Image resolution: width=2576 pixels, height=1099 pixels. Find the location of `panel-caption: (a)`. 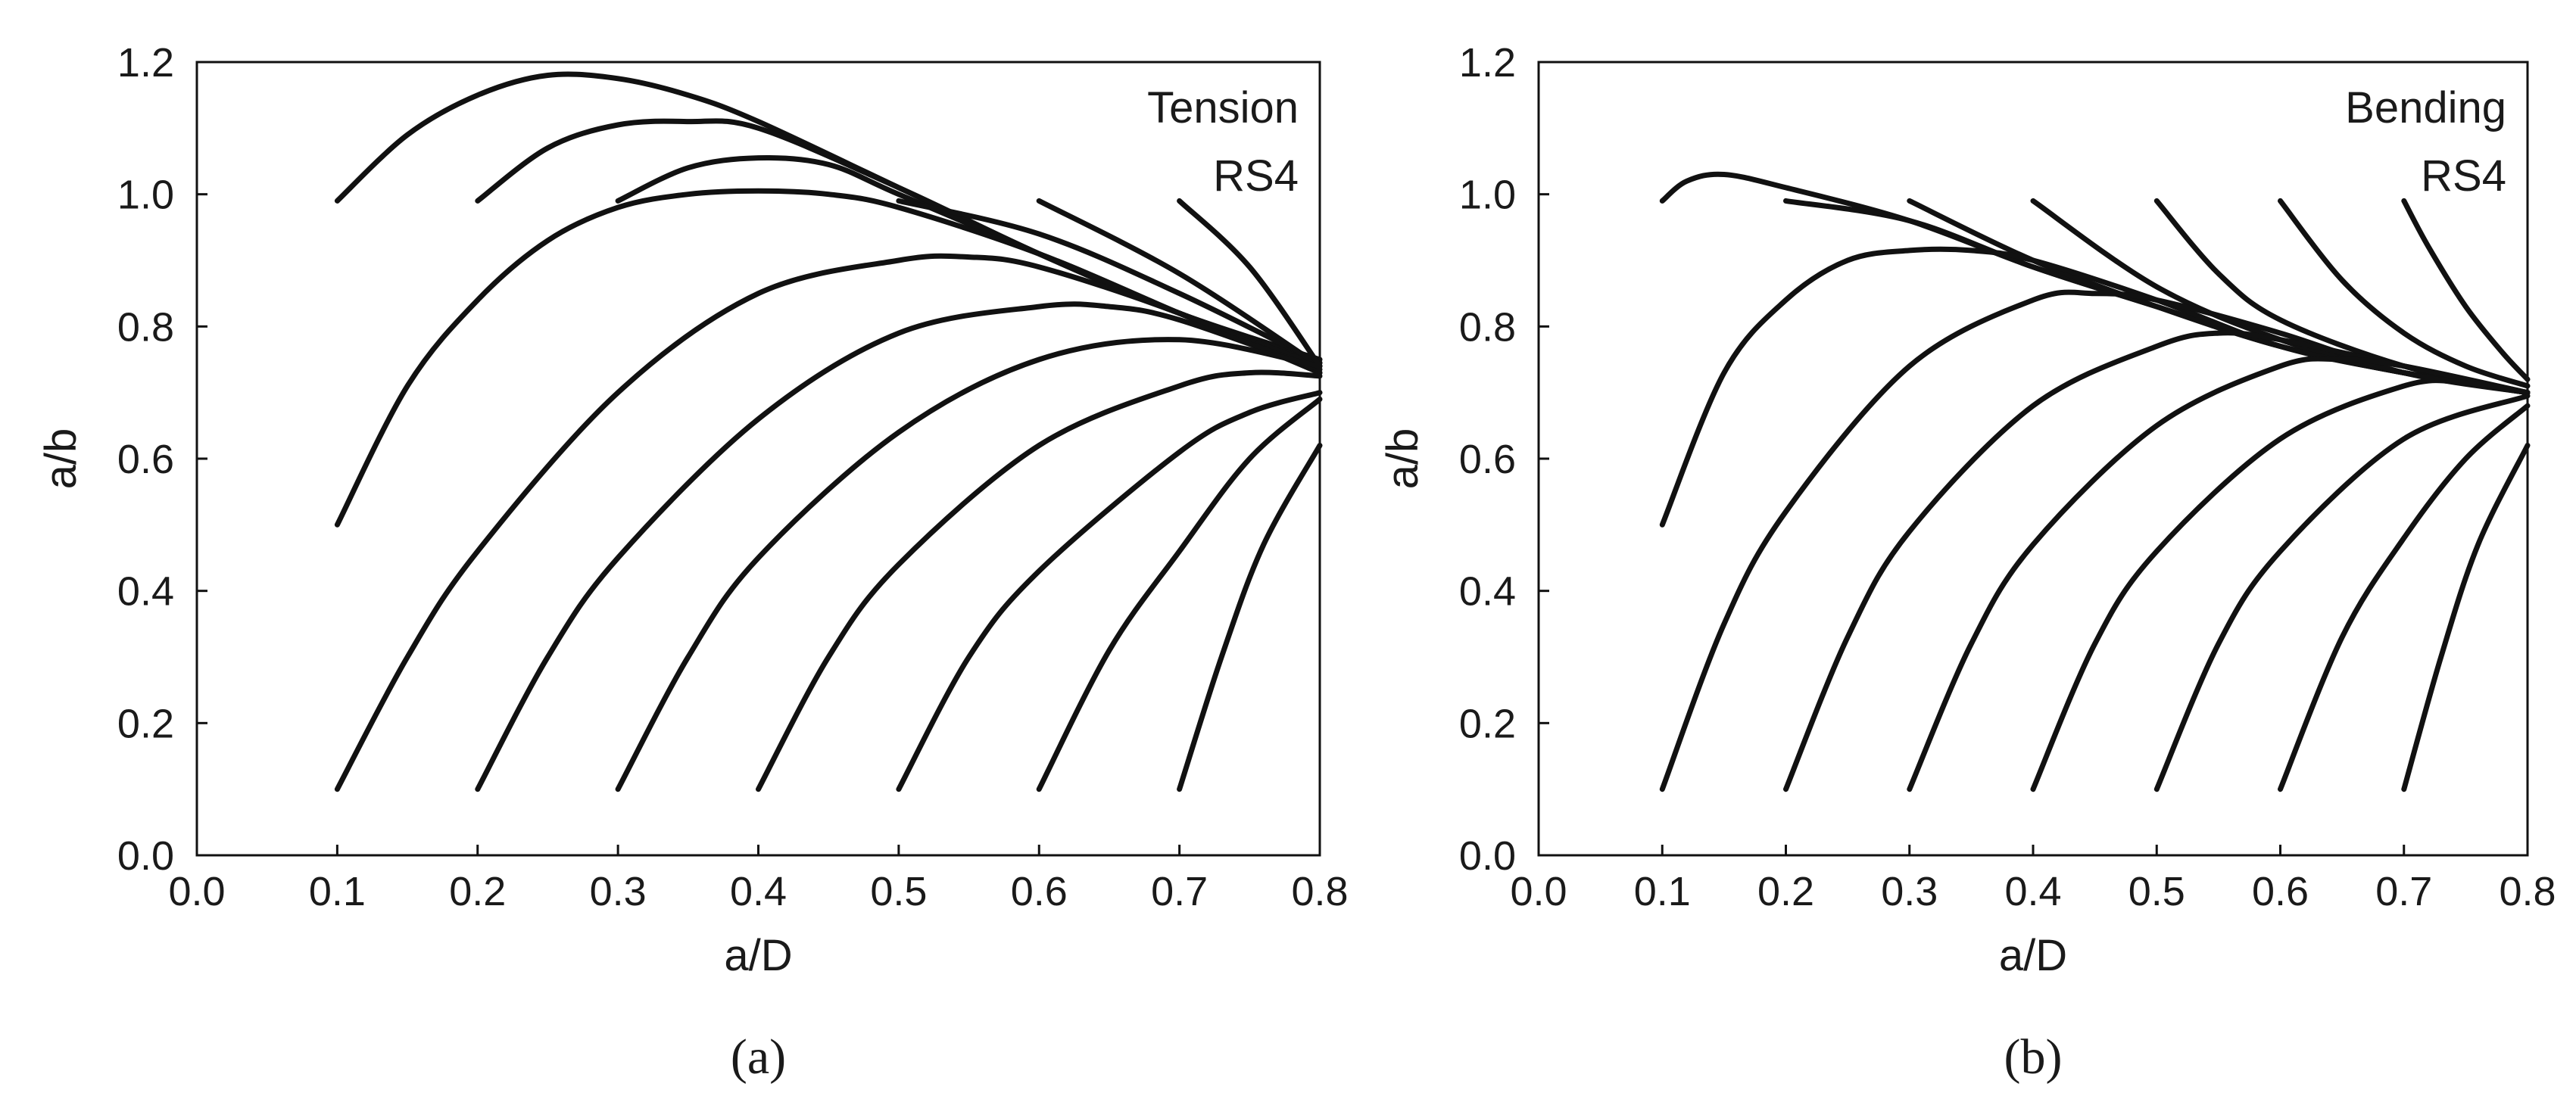

panel-caption: (a) is located at coordinates (758, 1057).